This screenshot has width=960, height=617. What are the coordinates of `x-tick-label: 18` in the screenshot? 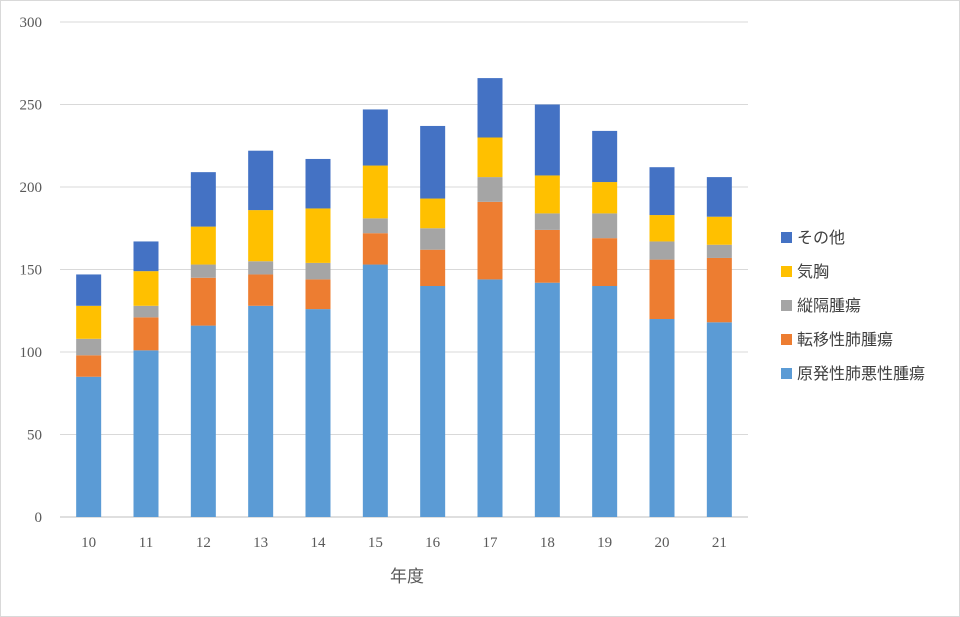 It's located at (547, 543).